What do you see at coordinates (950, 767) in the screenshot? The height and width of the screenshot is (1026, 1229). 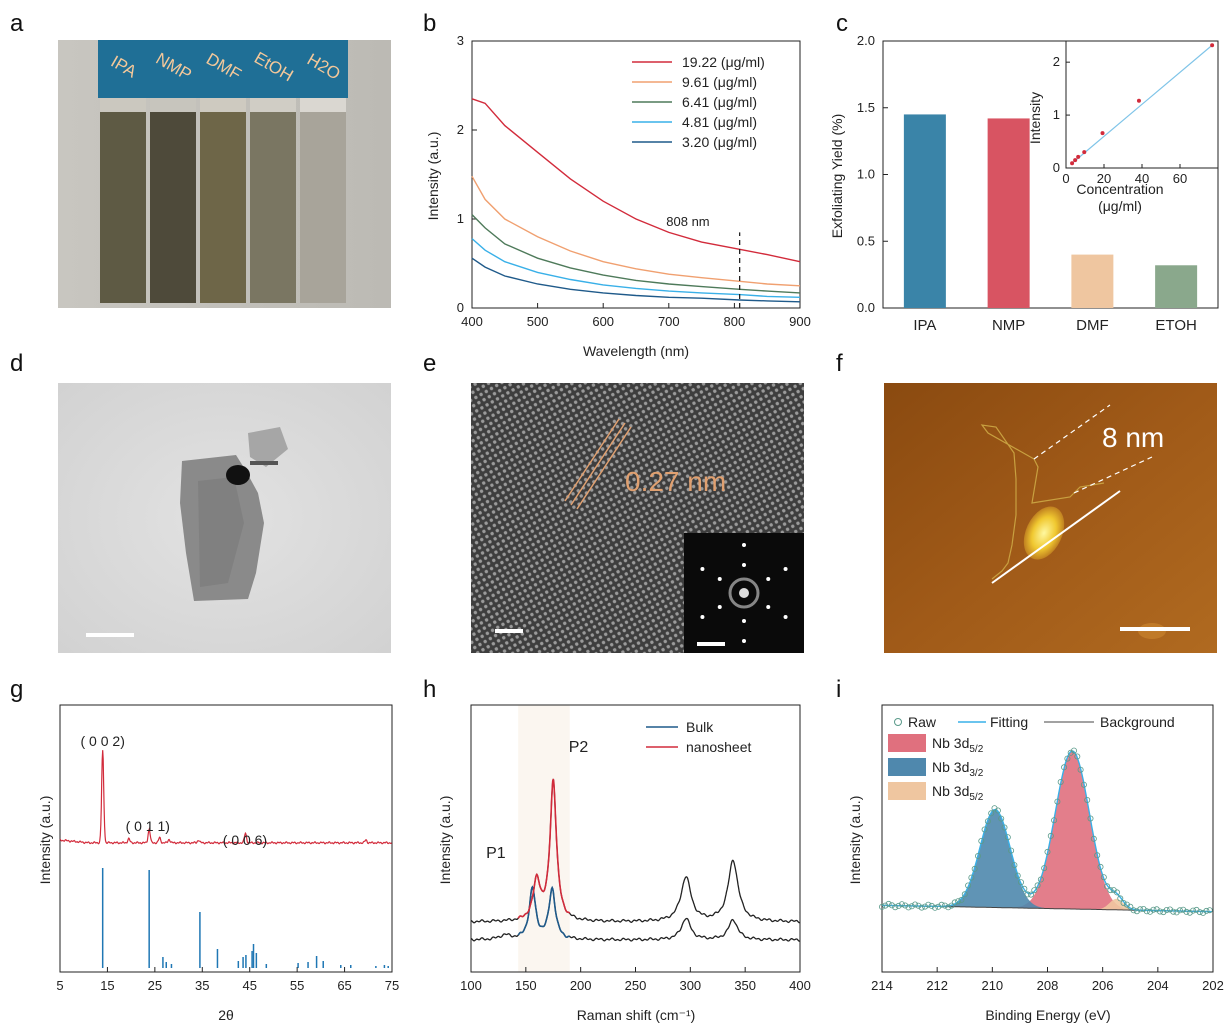 I see `legend-component-main: Nb 3d` at bounding box center [950, 767].